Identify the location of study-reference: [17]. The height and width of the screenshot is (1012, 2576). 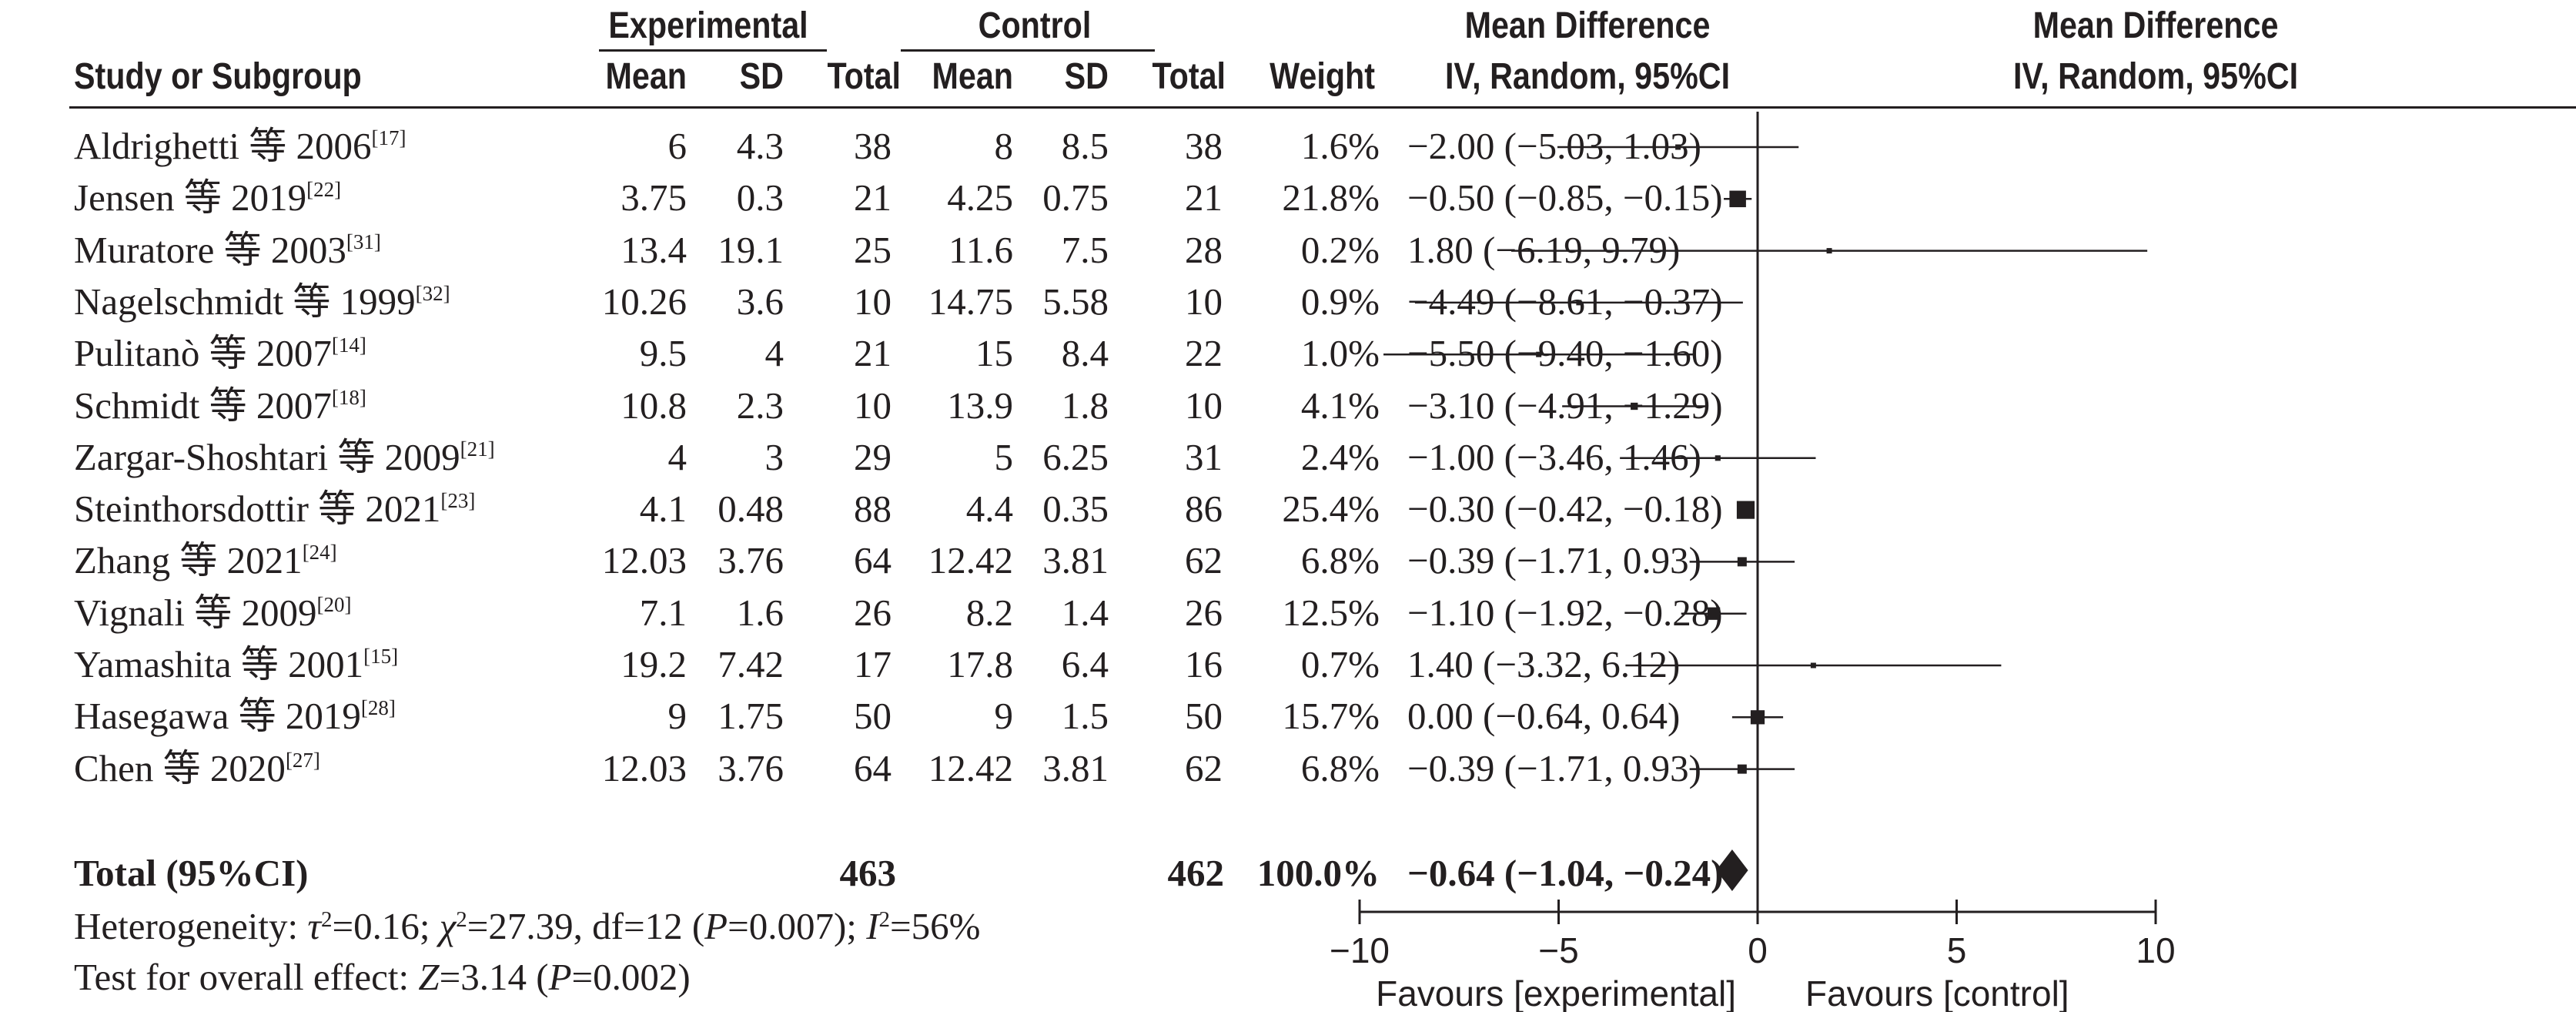
(388, 137).